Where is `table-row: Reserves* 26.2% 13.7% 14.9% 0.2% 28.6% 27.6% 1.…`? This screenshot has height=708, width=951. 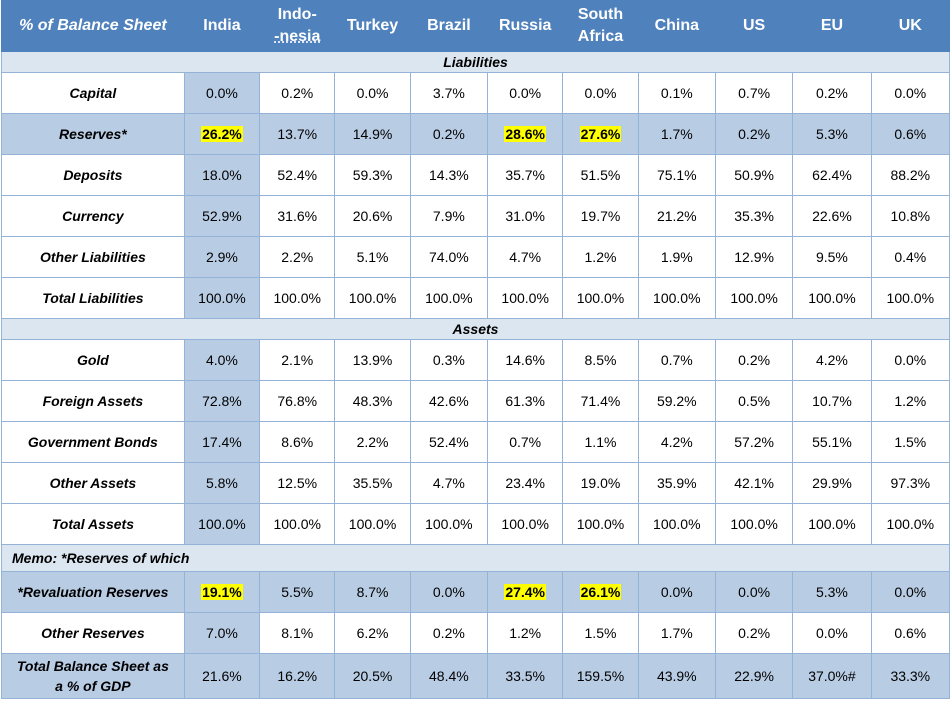 table-row: Reserves* 26.2% 13.7% 14.9% 0.2% 28.6% 27.6% 1.… is located at coordinates (476, 134).